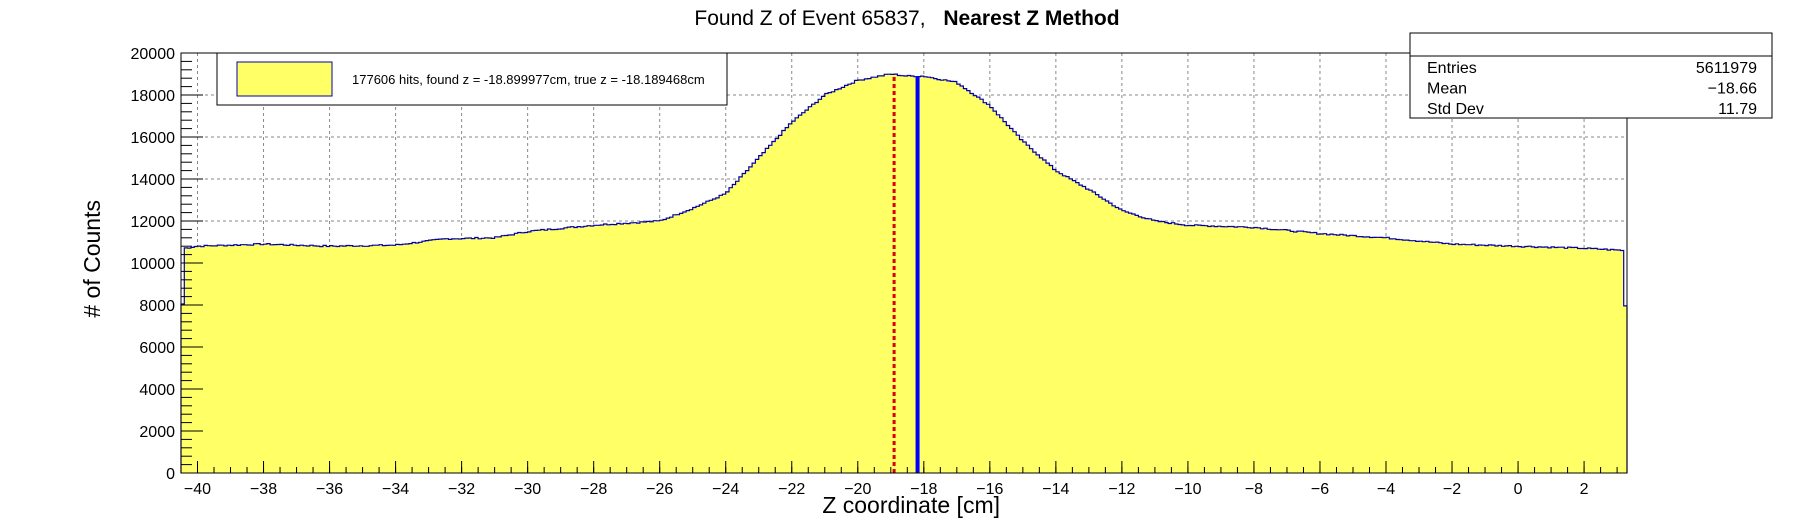 The height and width of the screenshot is (522, 1796). Describe the element at coordinates (923, 489) in the screenshot. I see `x-tick-label: −18` at that location.